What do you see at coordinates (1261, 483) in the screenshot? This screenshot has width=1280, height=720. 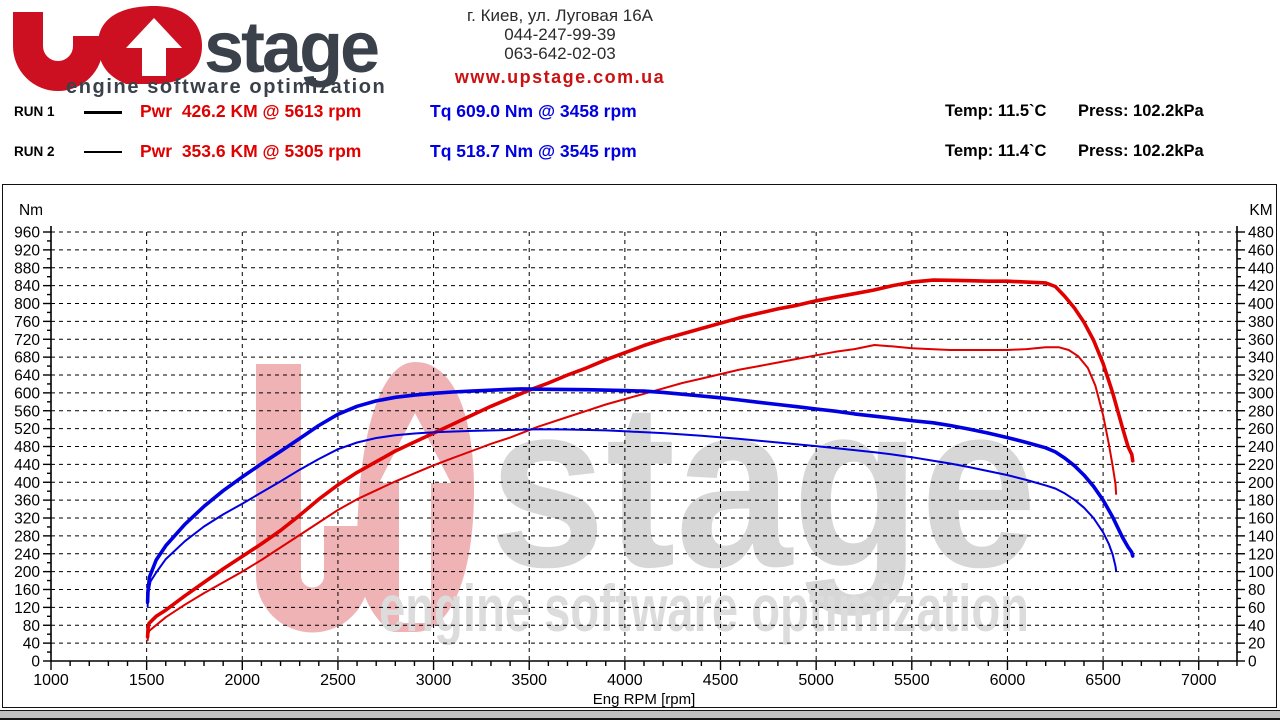 I see `y-right-tick-label: 200` at bounding box center [1261, 483].